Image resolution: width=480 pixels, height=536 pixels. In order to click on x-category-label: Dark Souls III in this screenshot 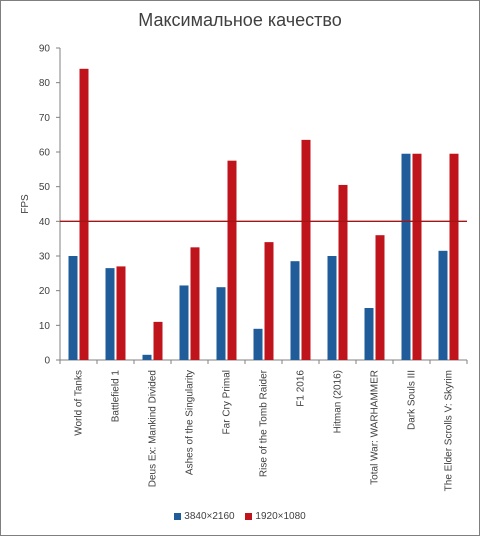, I will do `click(412, 400)`.